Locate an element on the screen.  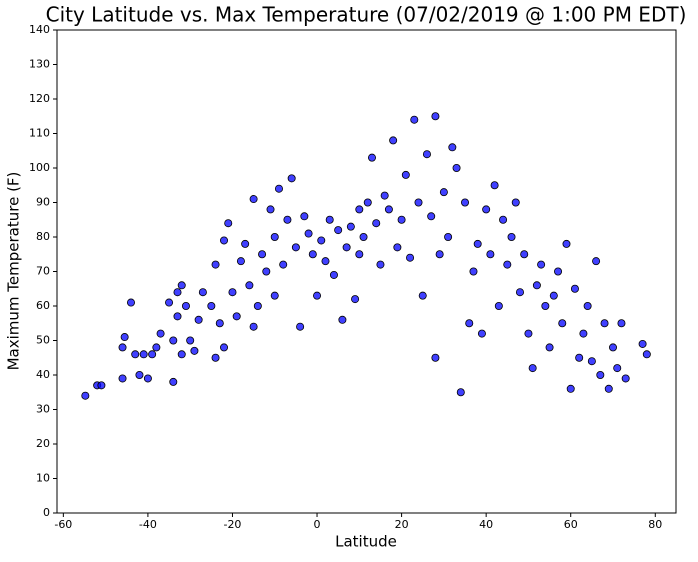
x-tick-label: 40 is located at coordinates (486, 524).